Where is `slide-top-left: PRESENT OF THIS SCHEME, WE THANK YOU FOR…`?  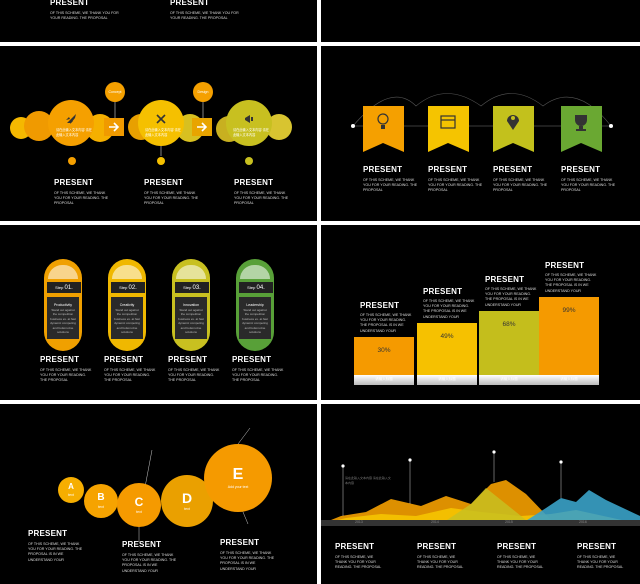 slide-top-left: PRESENT OF THIS SCHEME, WE THANK YOU FOR… is located at coordinates (158, 21).